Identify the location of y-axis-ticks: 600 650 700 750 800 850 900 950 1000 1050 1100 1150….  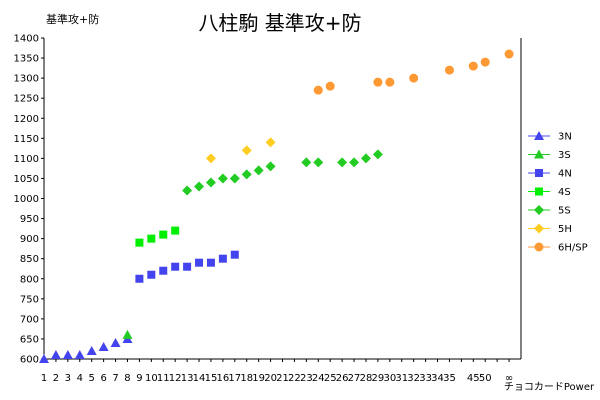
(29, 200).